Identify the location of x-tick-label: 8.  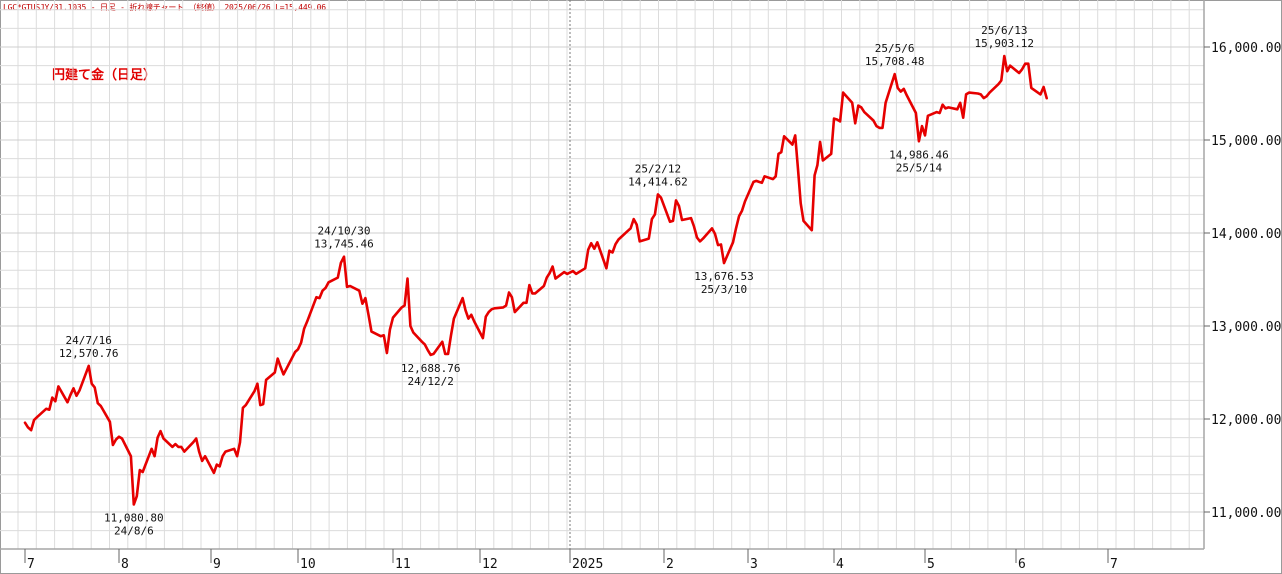
(125, 564).